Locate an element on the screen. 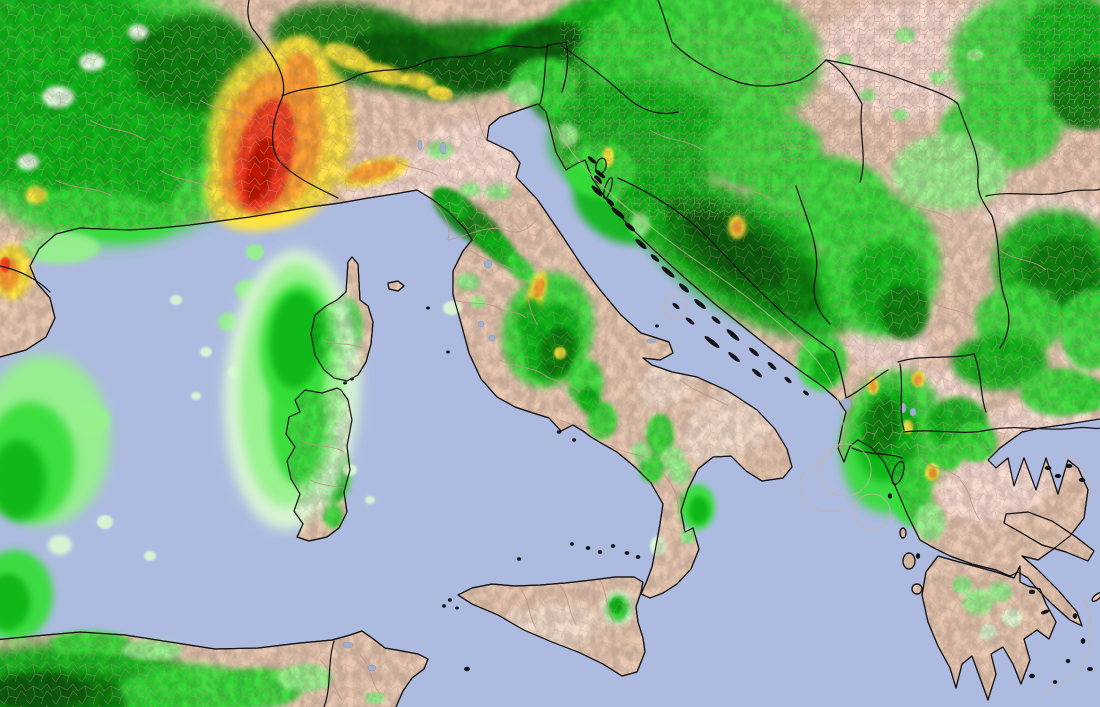  adriatic-boundary is located at coordinates (699, 270).